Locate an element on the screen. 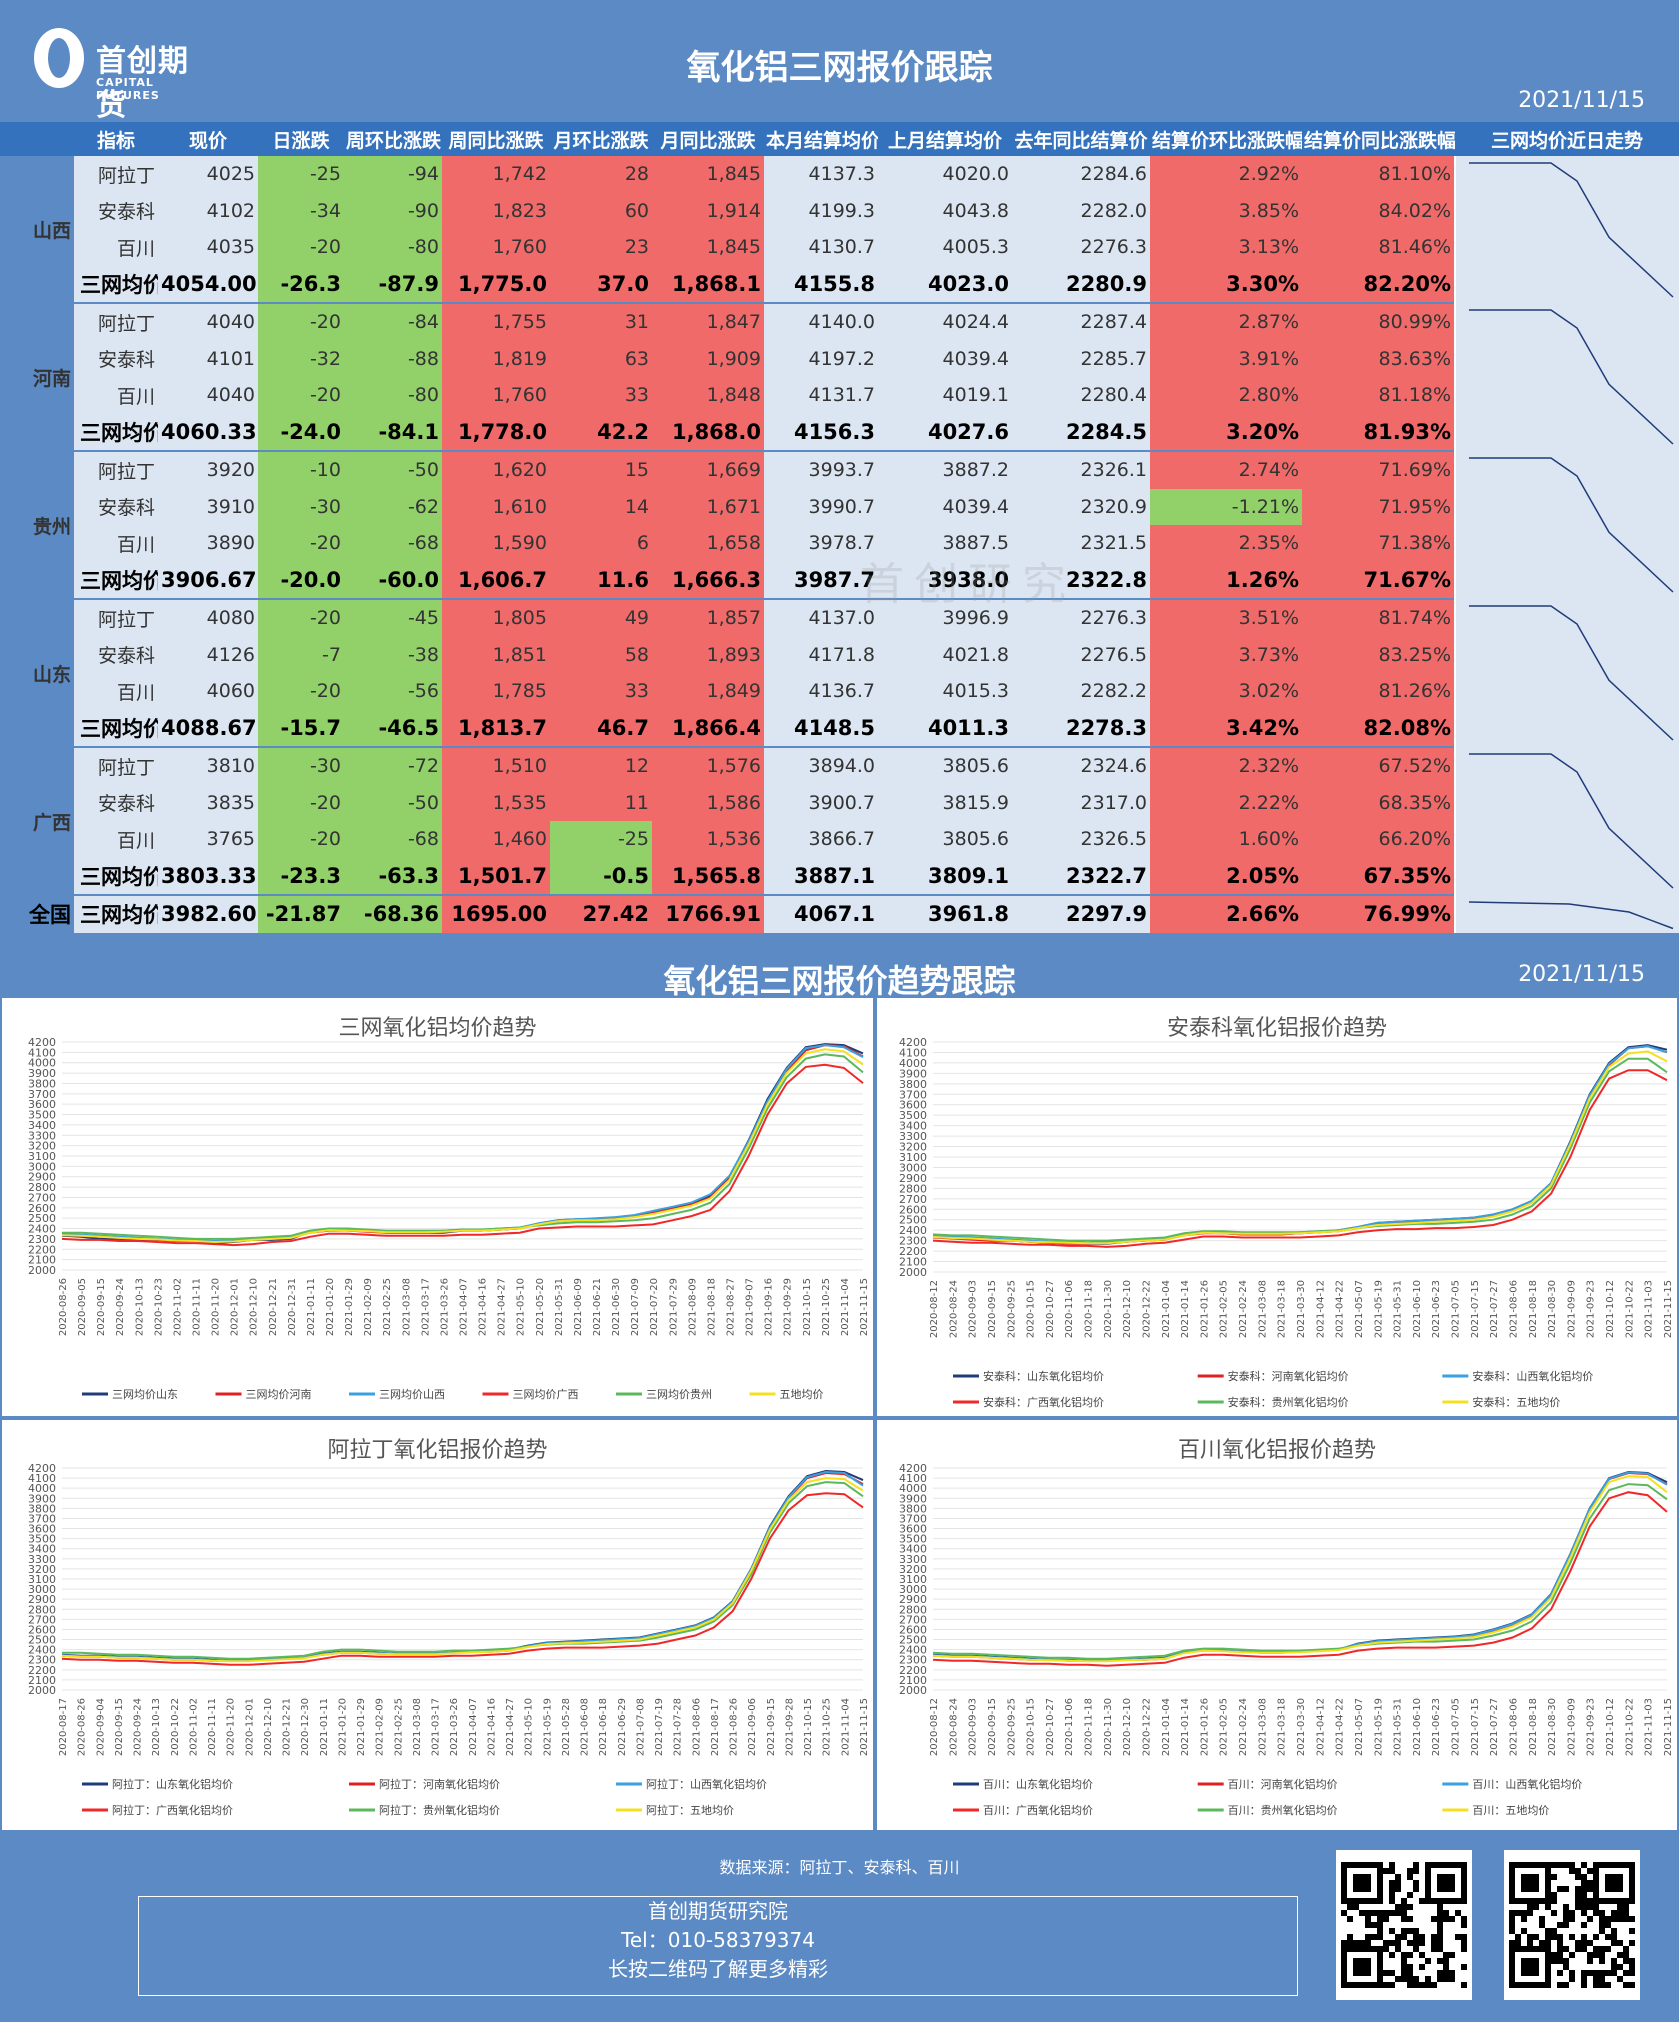  legend-label: 安泰科：山东氧化铝均价 is located at coordinates (1043, 1376).